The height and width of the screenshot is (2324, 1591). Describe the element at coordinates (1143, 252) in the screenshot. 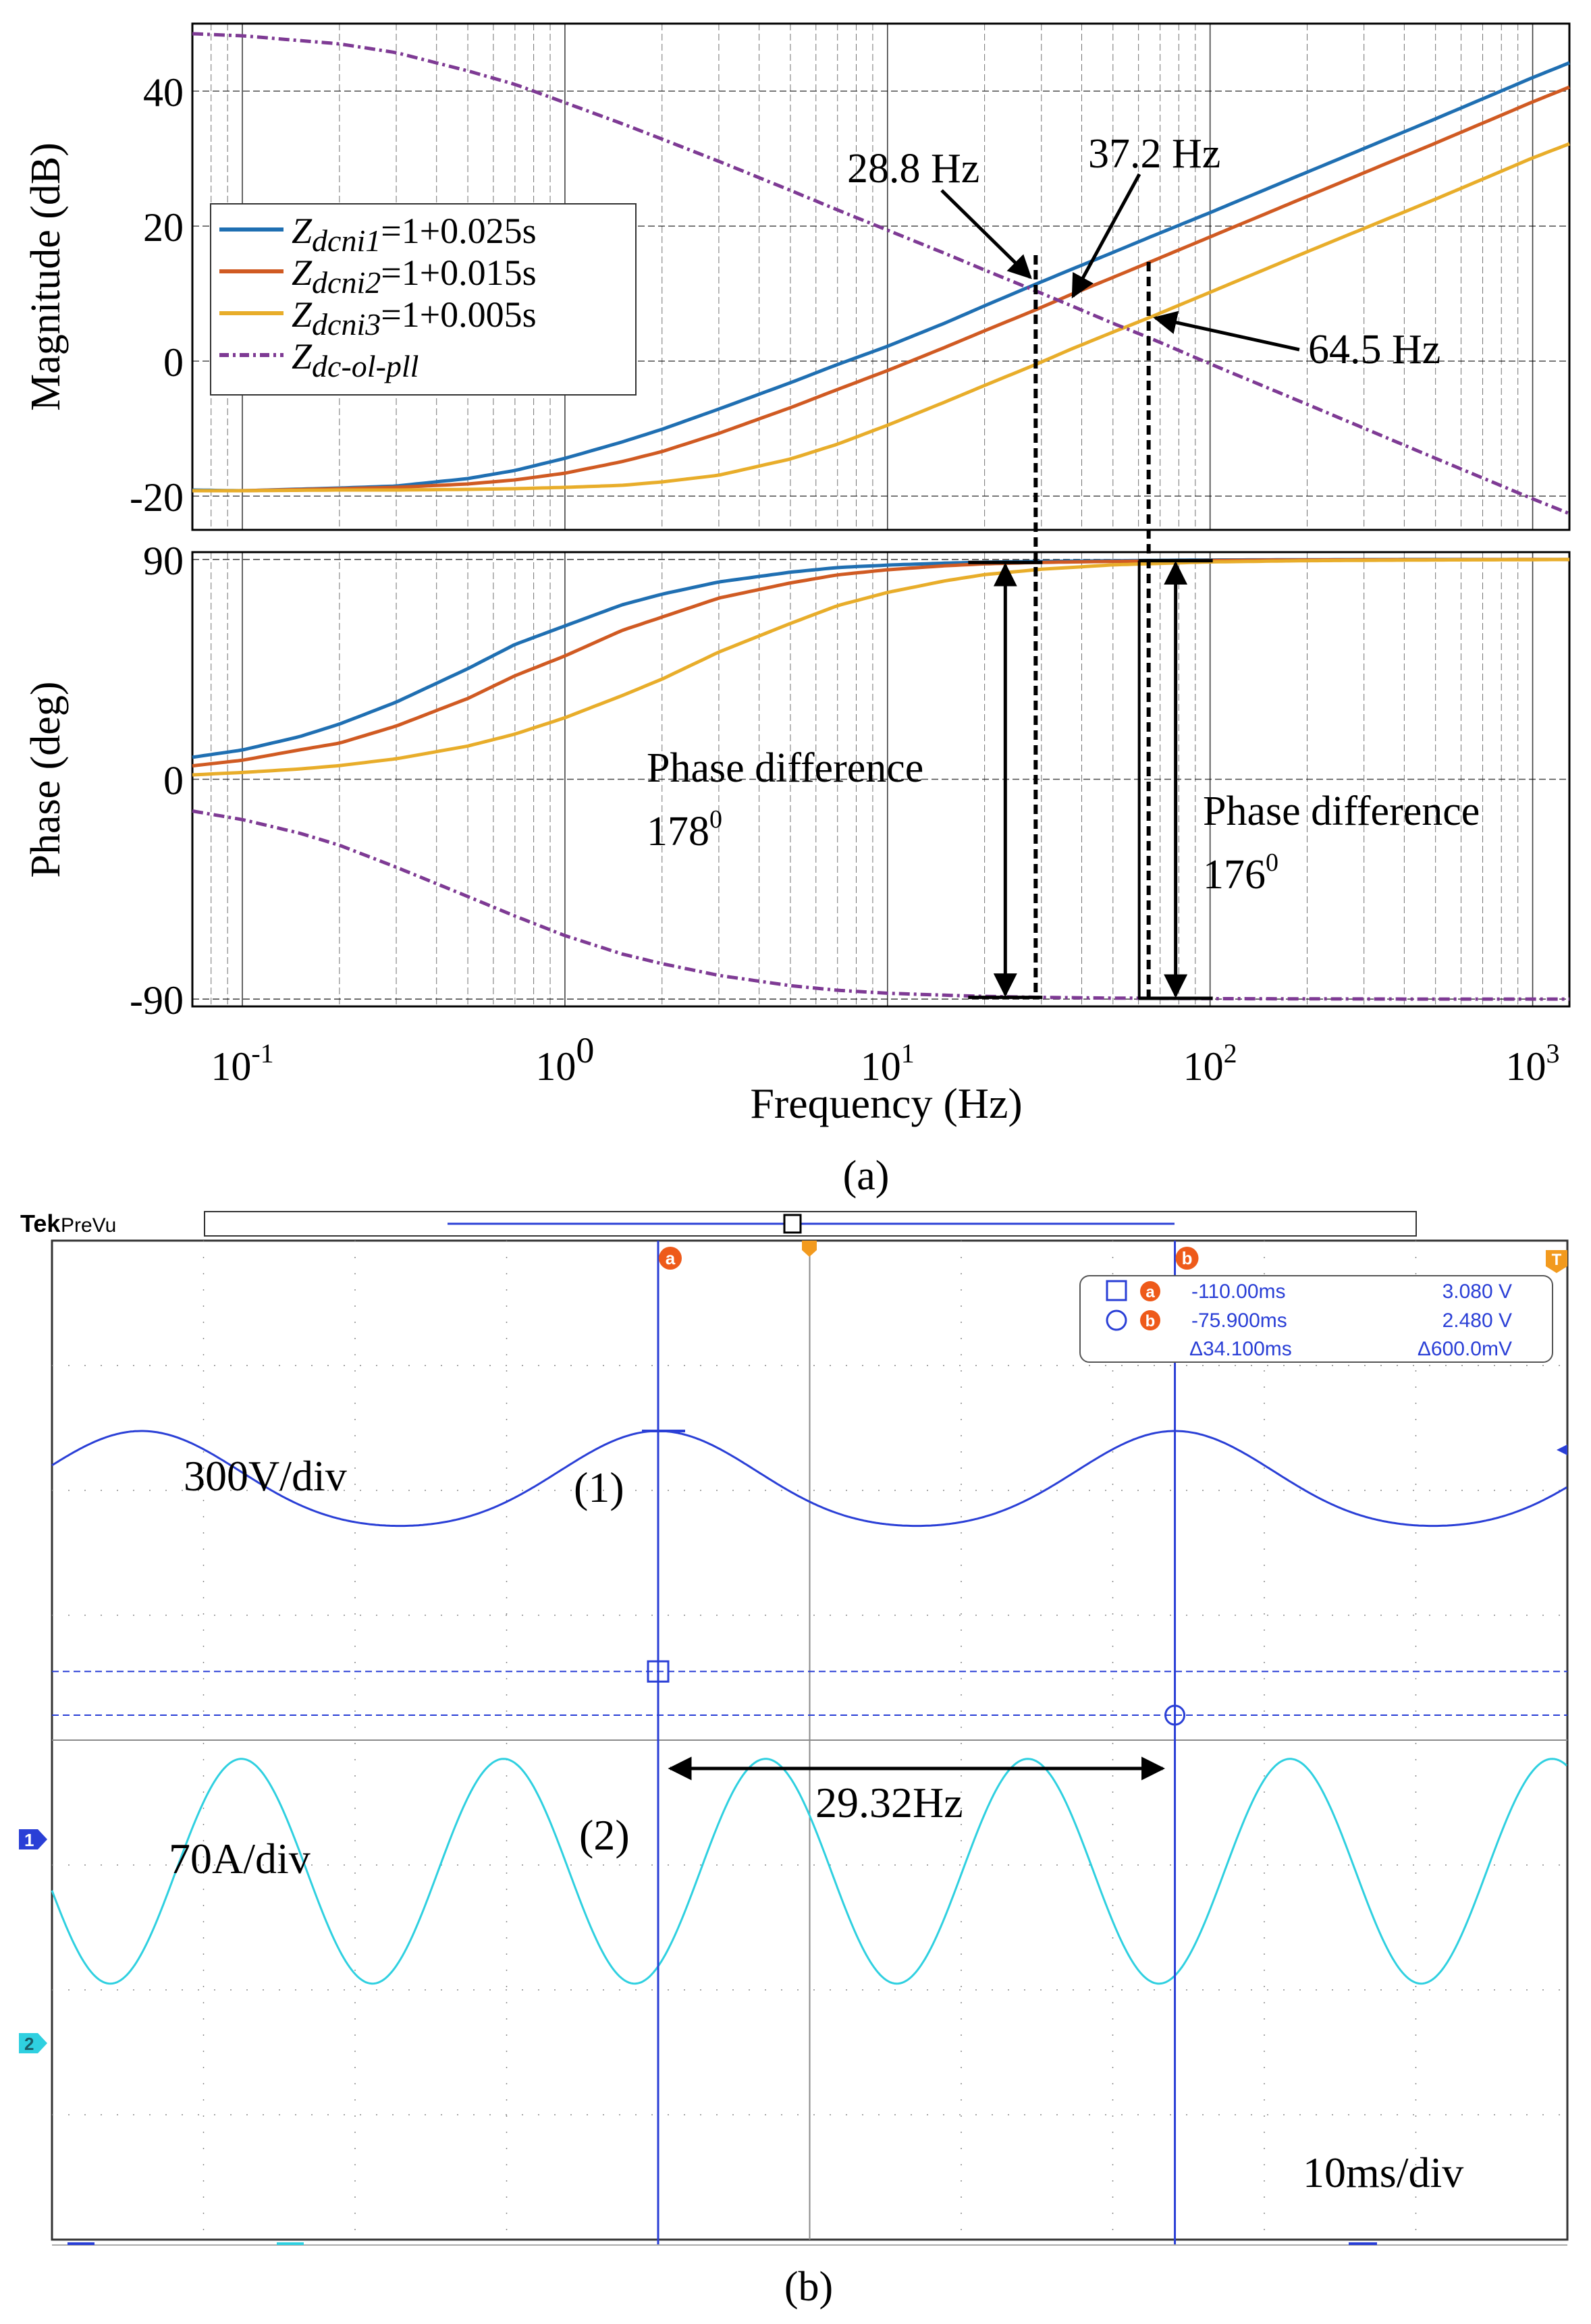

I see `crossover-annotations: 28.8 Hz 37.2 Hz 64.5 Hz` at that location.